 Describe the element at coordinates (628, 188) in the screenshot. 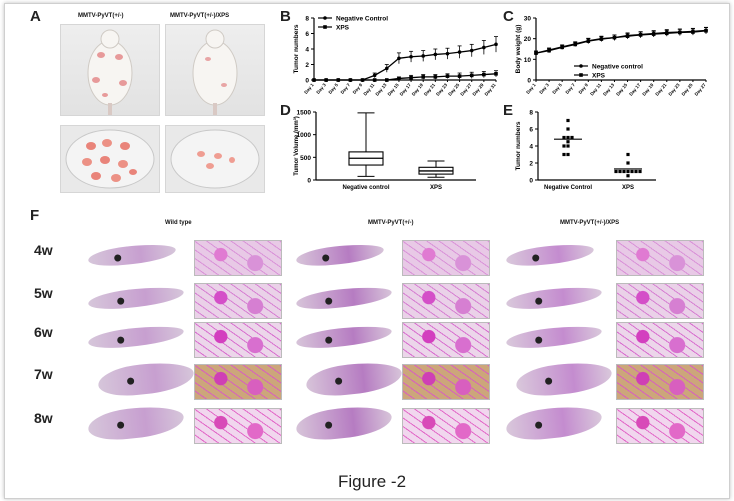

I see `x-category-label: XPS` at that location.